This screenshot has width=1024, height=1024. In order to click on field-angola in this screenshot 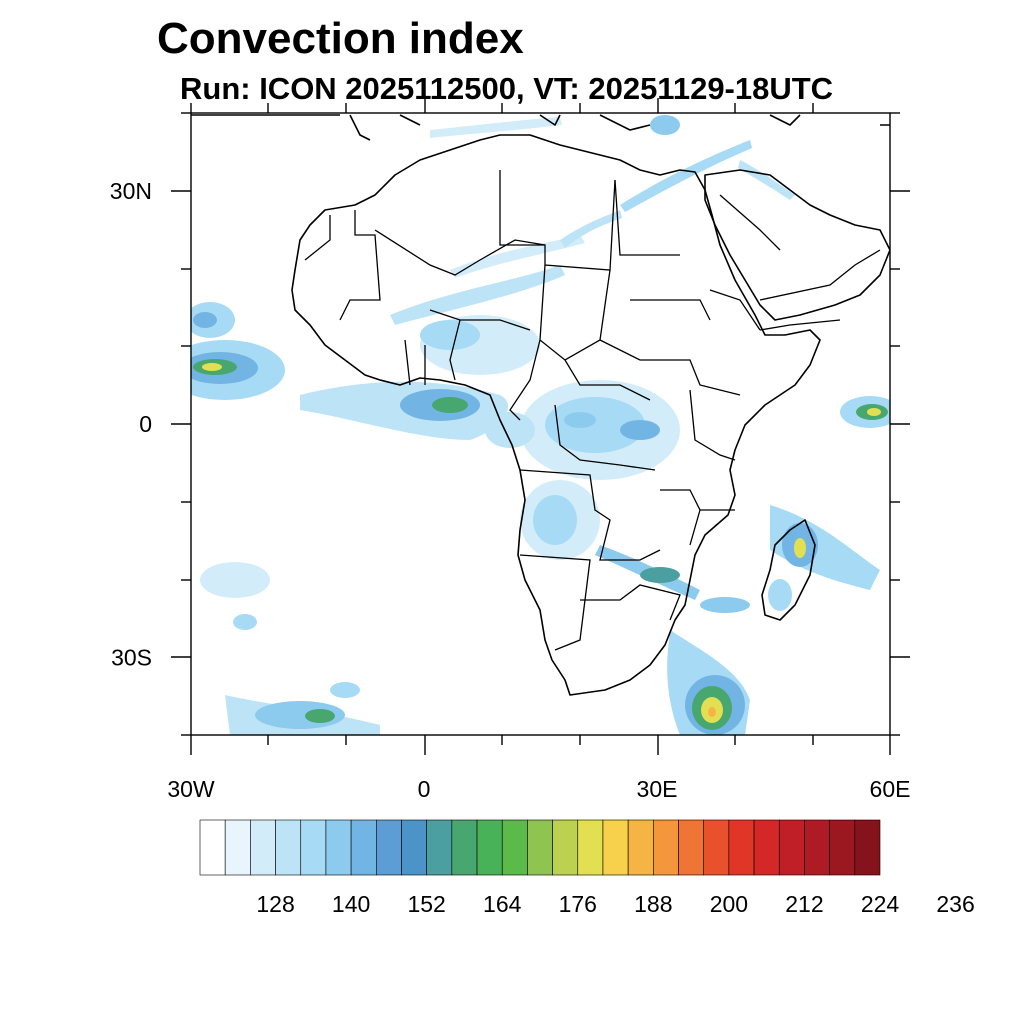, I will do `click(610, 540)`.